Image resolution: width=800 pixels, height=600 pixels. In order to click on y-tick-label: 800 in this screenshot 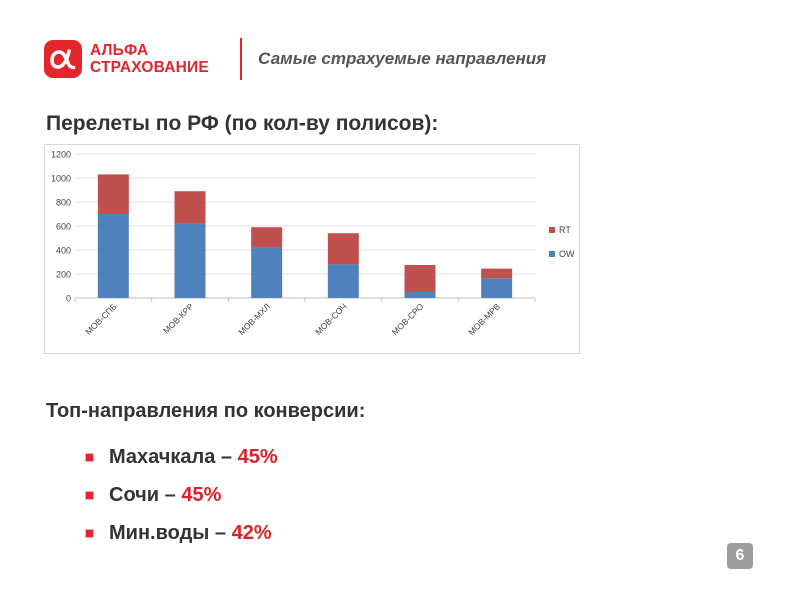, I will do `click(63, 203)`.